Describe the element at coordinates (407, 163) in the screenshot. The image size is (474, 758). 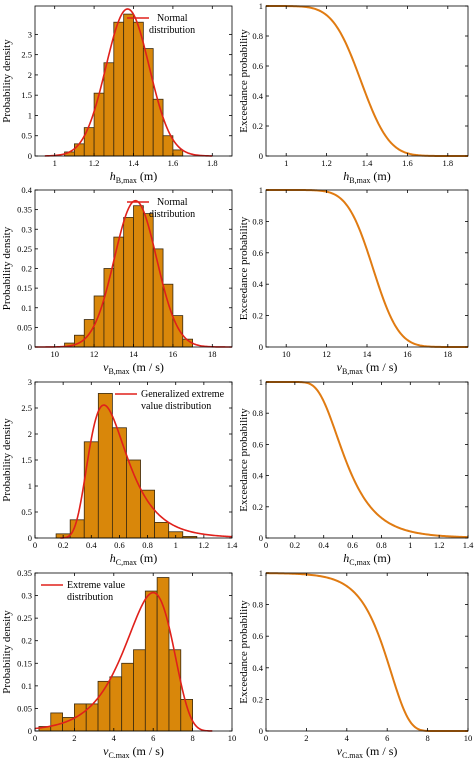
I see `x-tick-label: 1.6` at that location.